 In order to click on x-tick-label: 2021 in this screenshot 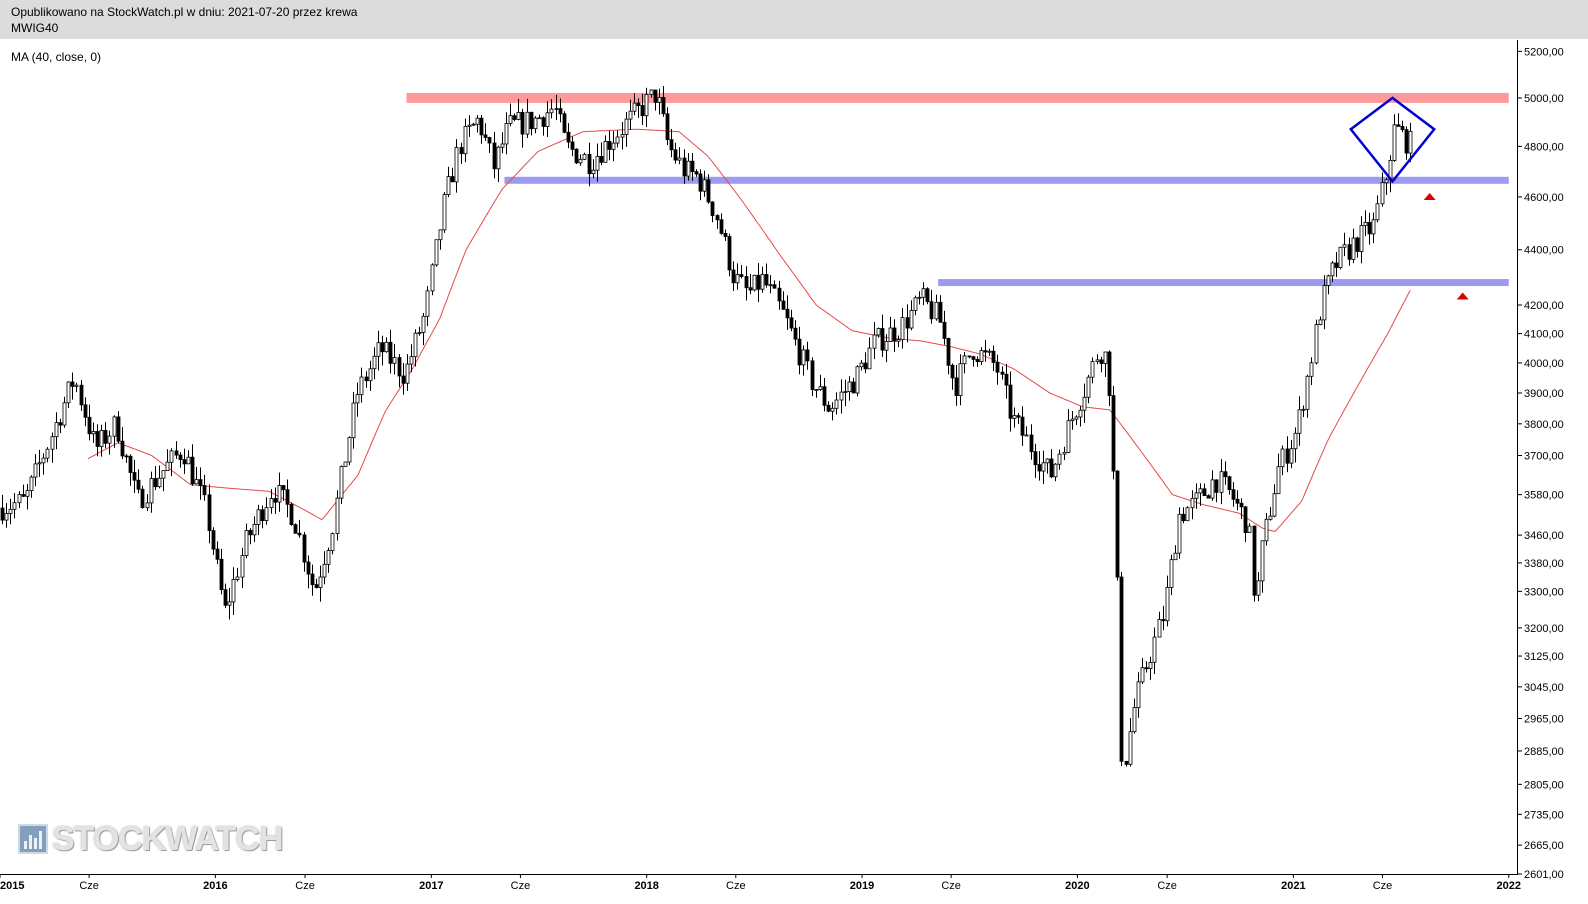, I will do `click(1293, 886)`.